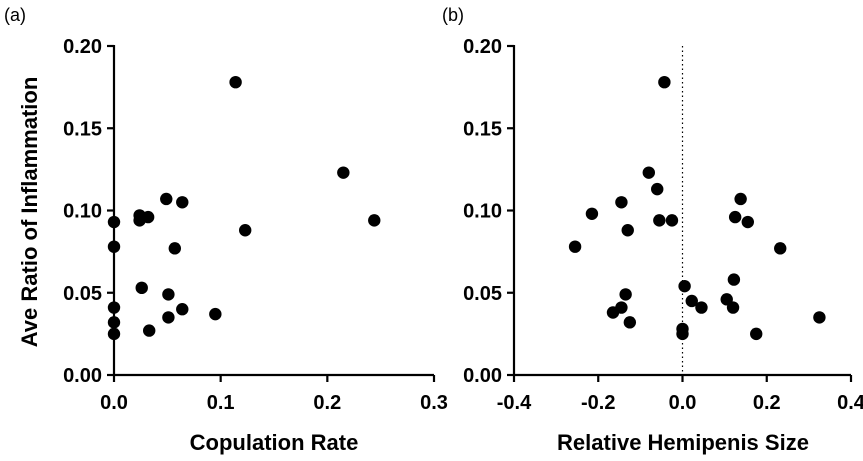 This screenshot has width=863, height=461. I want to click on panel-b-y-tick-label: 0.05, so click(482, 294).